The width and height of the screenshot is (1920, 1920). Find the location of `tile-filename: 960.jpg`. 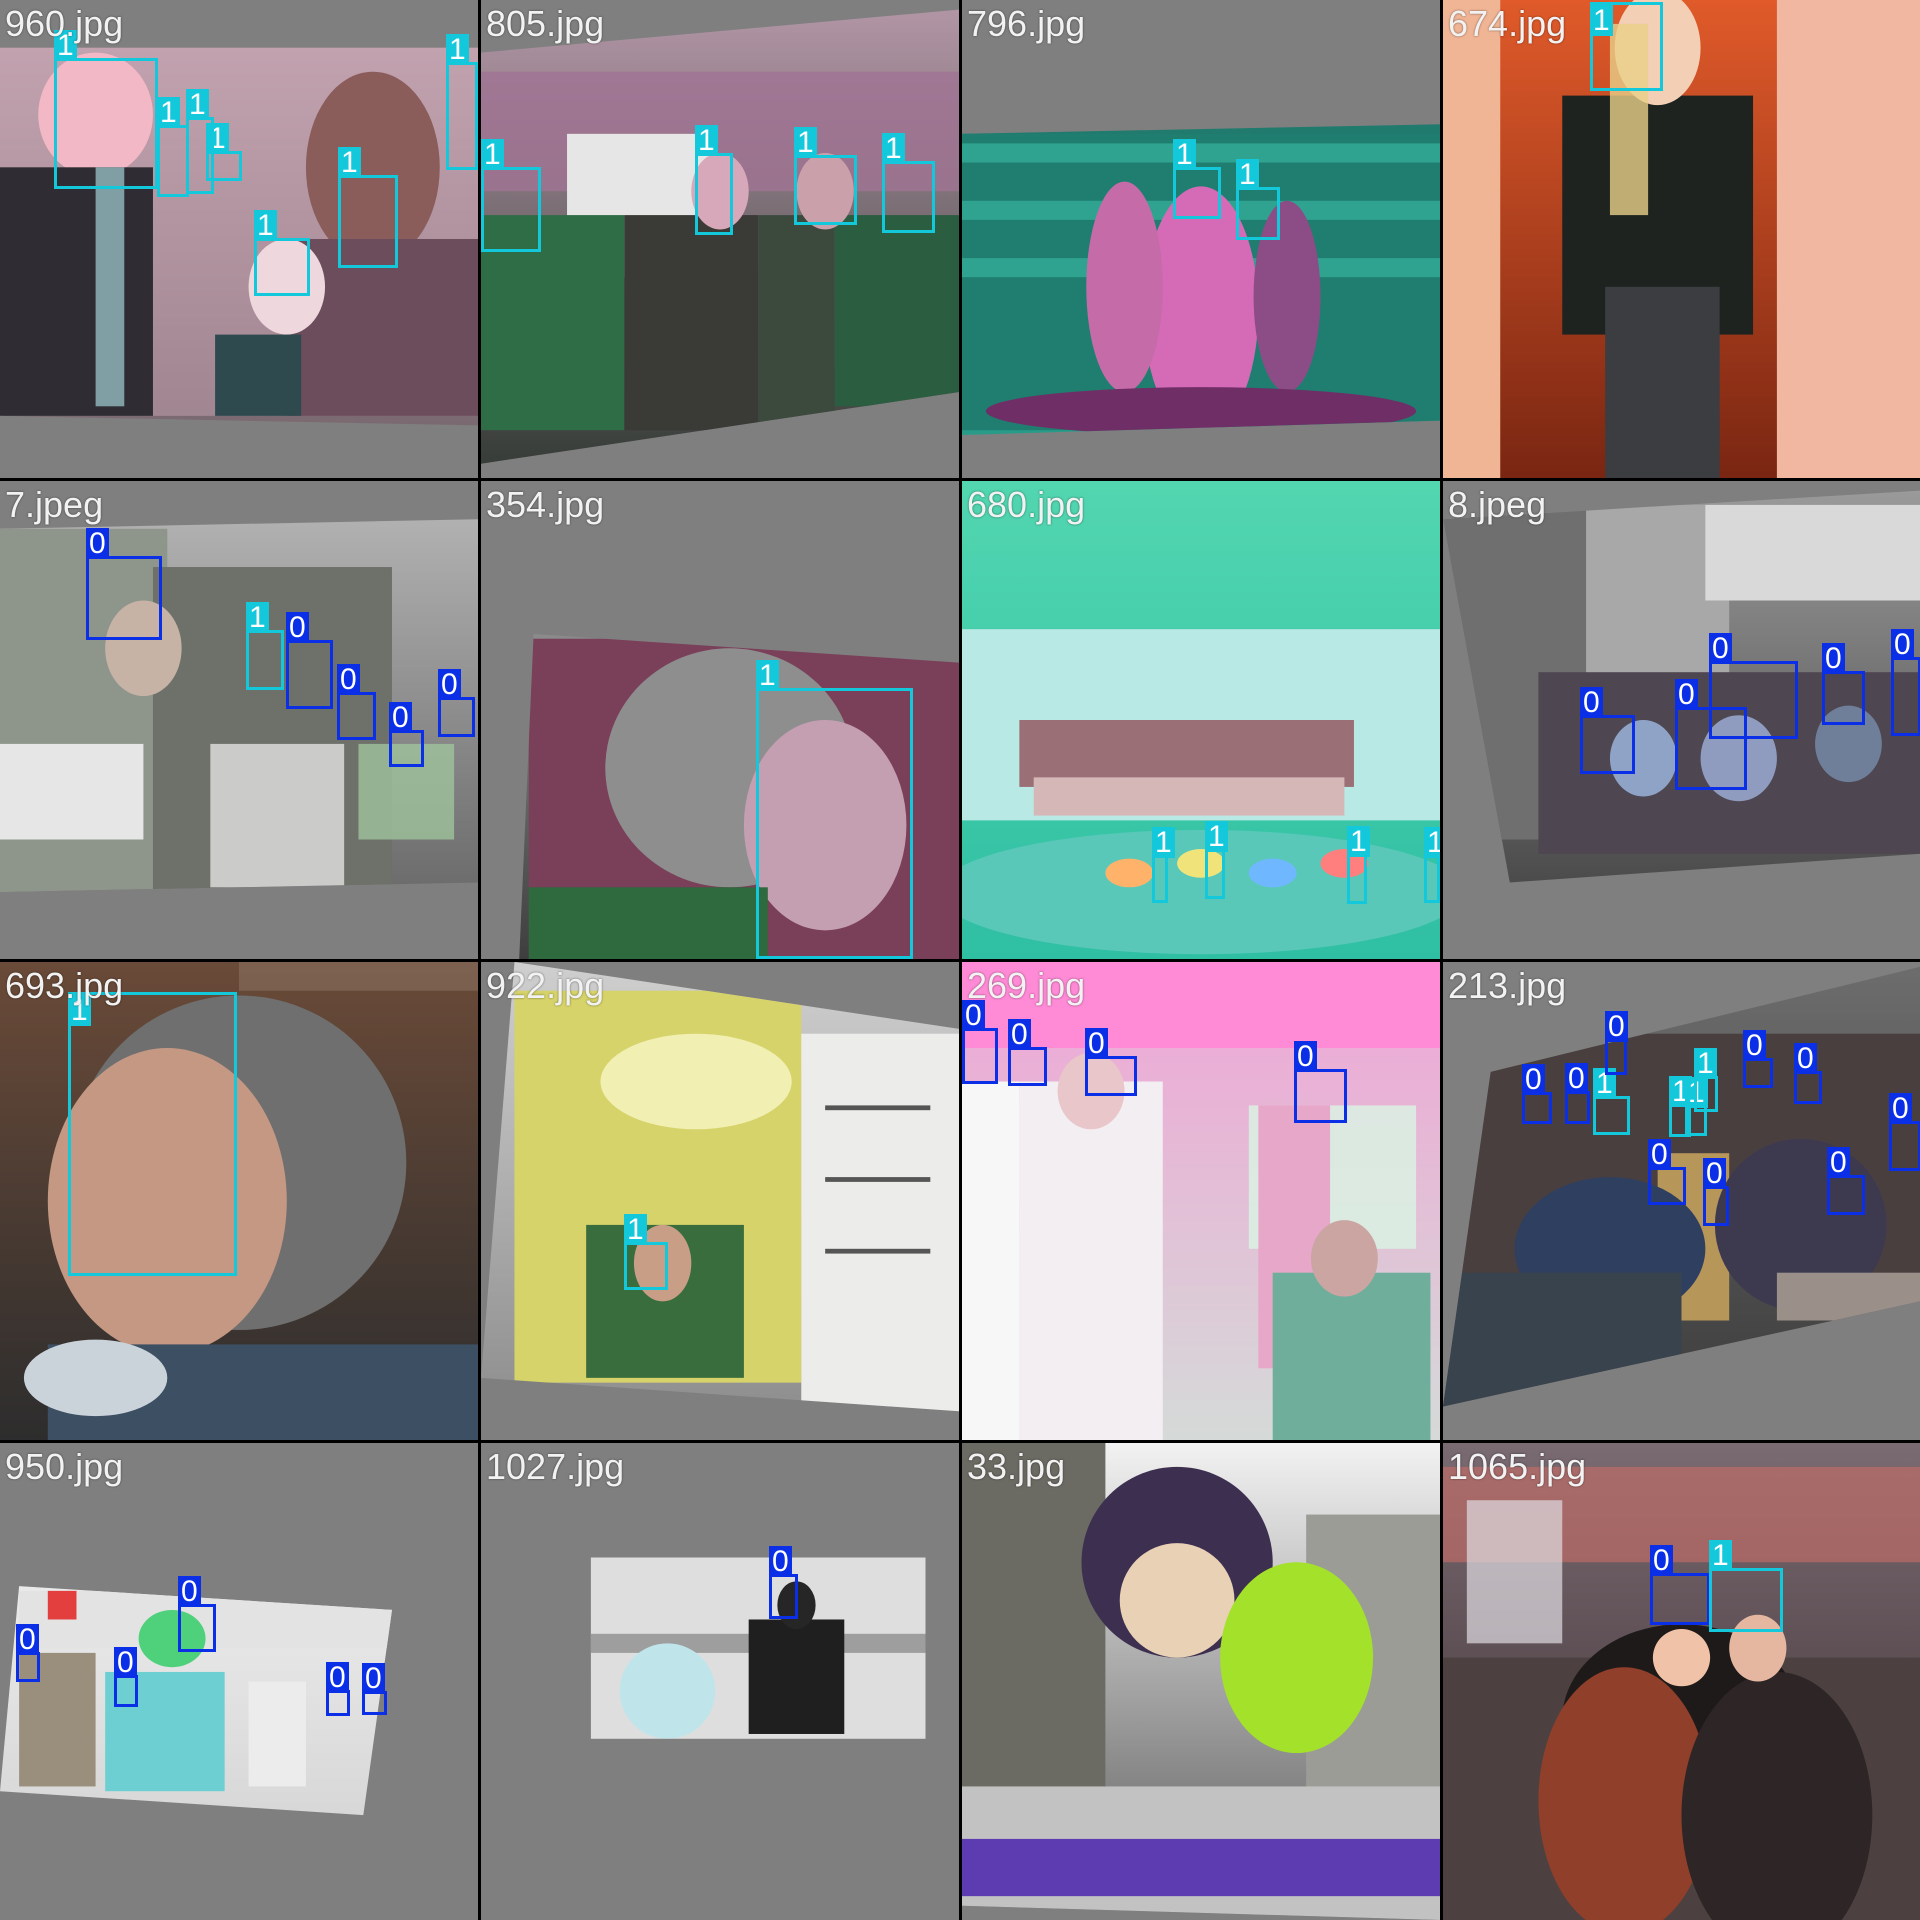

tile-filename: 960.jpg is located at coordinates (64, 23).